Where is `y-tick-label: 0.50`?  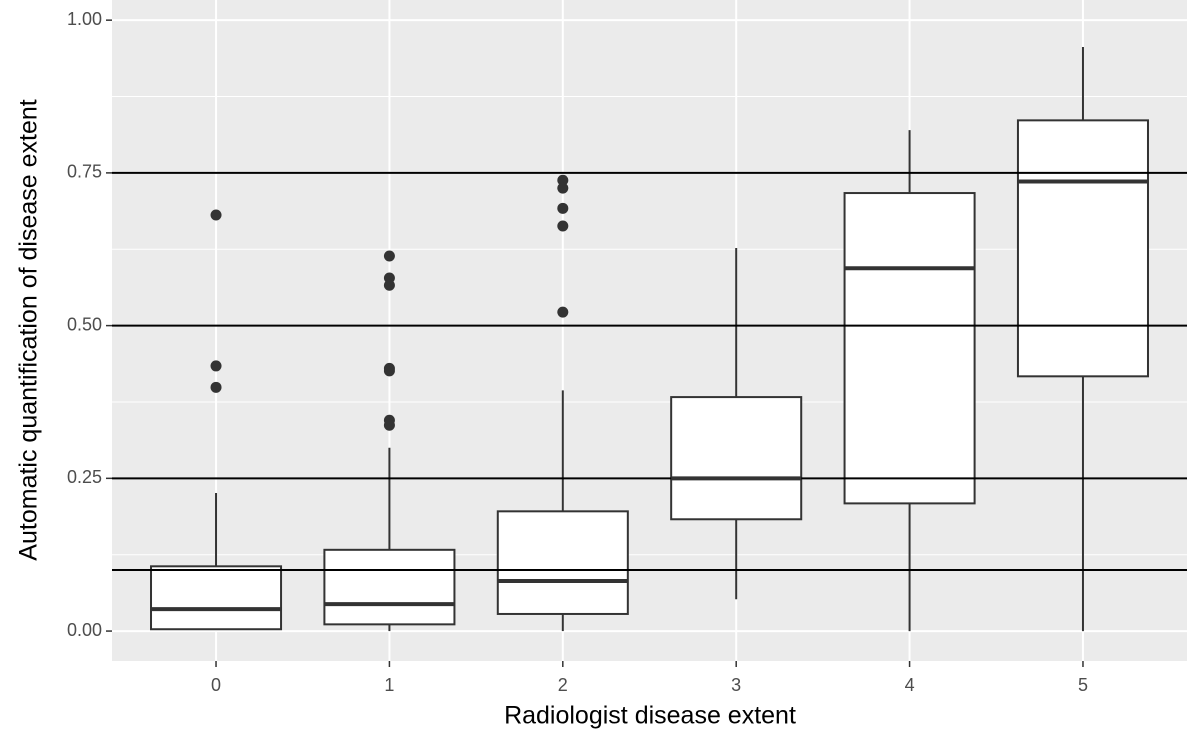
y-tick-label: 0.50 is located at coordinates (84, 324).